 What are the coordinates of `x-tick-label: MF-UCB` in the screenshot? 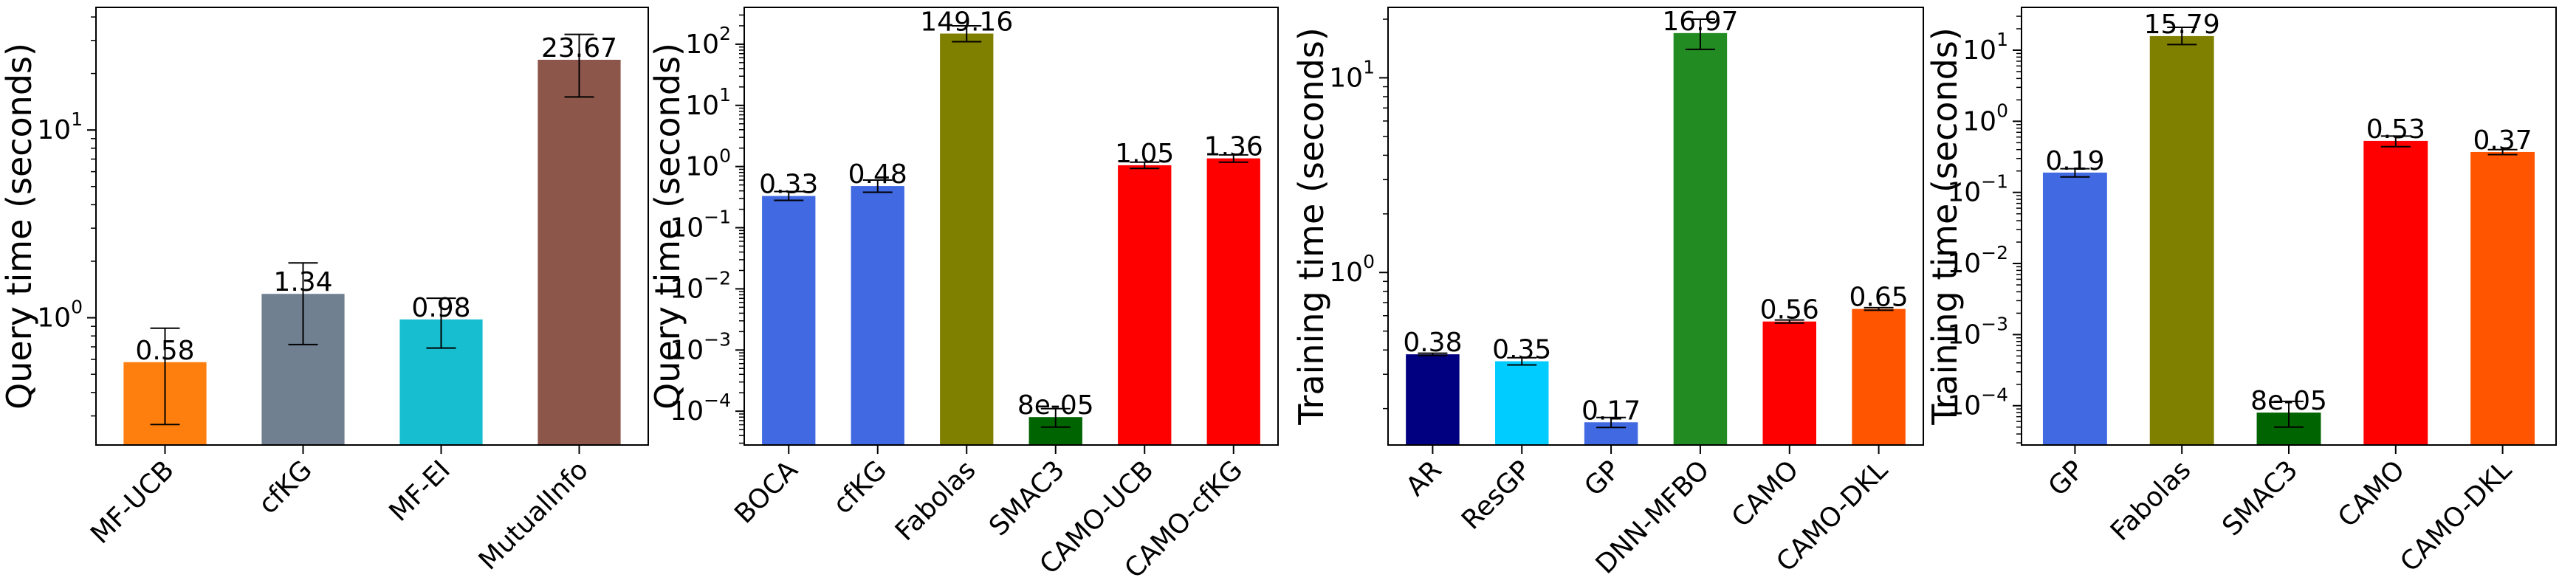 It's located at (132, 503).